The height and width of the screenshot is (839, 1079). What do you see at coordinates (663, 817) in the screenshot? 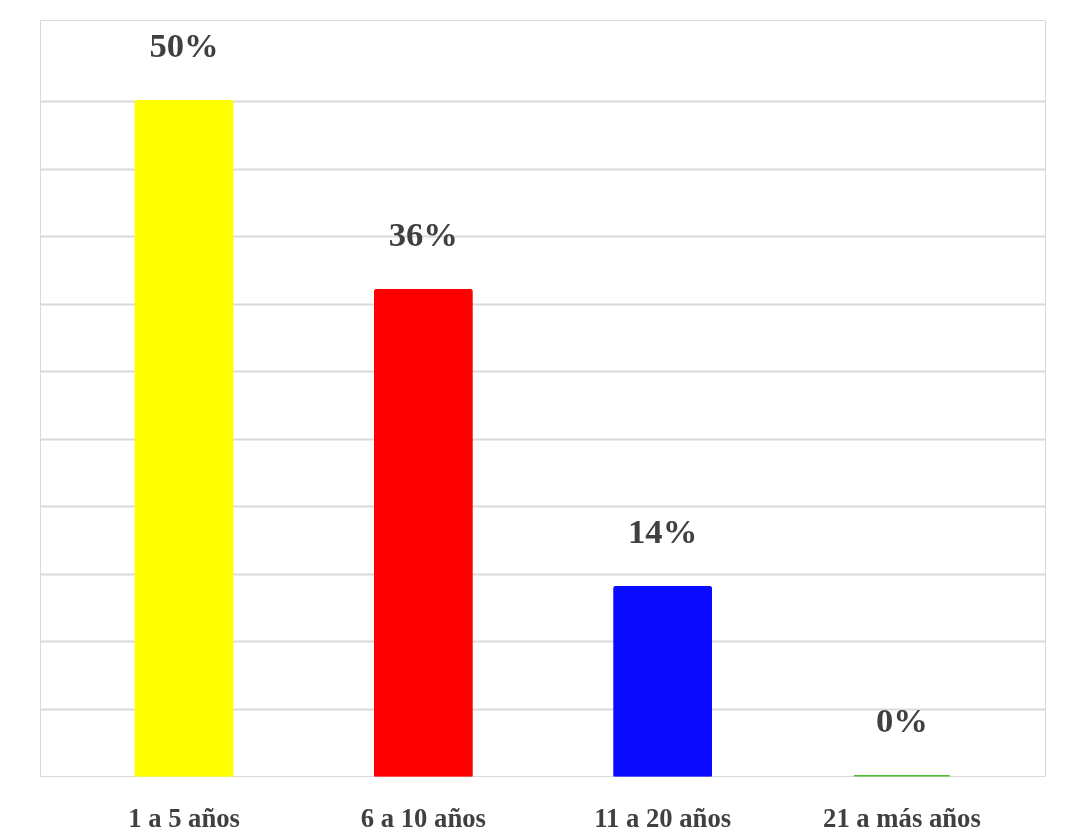
I see `x-tick-label: 11 a 20 años` at bounding box center [663, 817].